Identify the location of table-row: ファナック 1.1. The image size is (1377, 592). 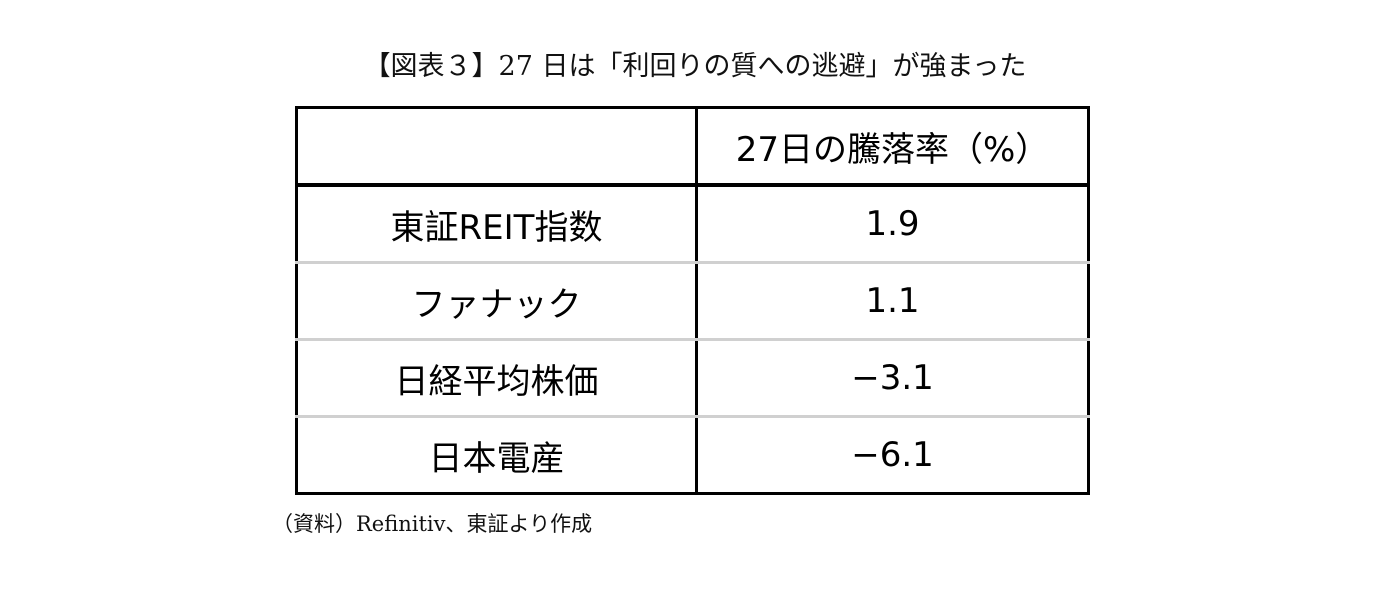
(692, 301).